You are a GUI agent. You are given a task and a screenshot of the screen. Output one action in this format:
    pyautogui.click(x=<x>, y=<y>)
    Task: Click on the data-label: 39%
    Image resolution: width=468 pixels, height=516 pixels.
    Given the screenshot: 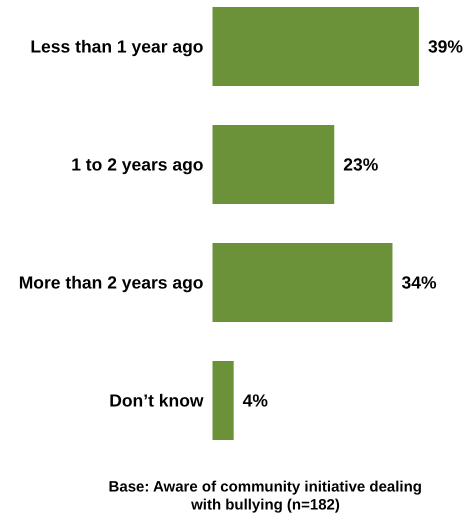 What is the action you would take?
    pyautogui.click(x=446, y=46)
    